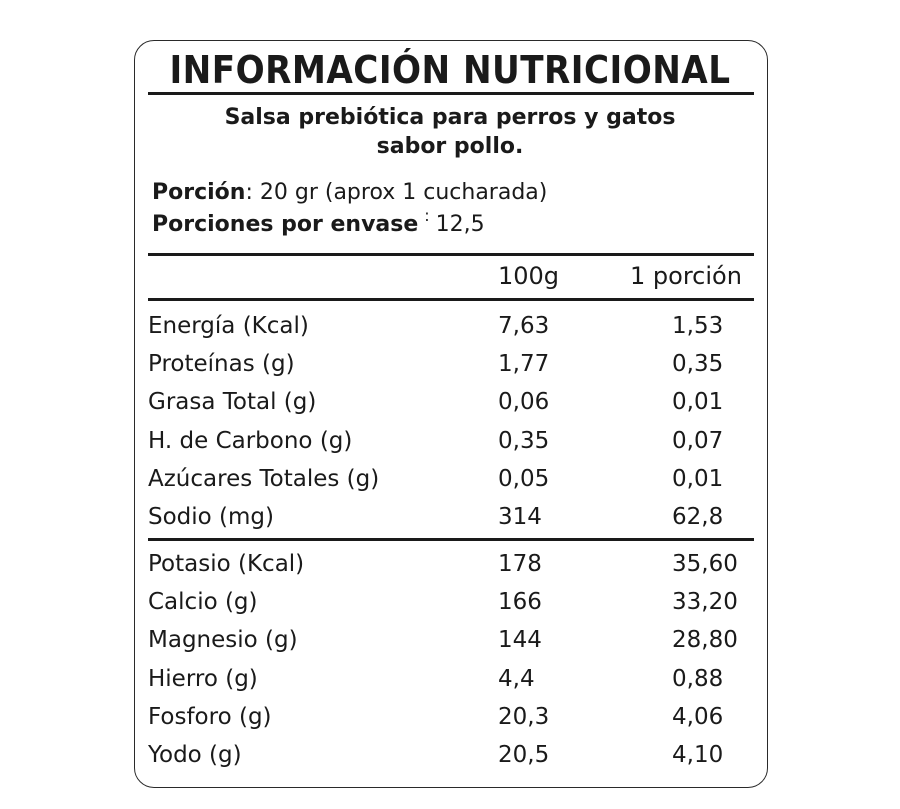 The width and height of the screenshot is (900, 809). What do you see at coordinates (250, 440) in the screenshot?
I see `nutrient-name: H. de Carbono (g)` at bounding box center [250, 440].